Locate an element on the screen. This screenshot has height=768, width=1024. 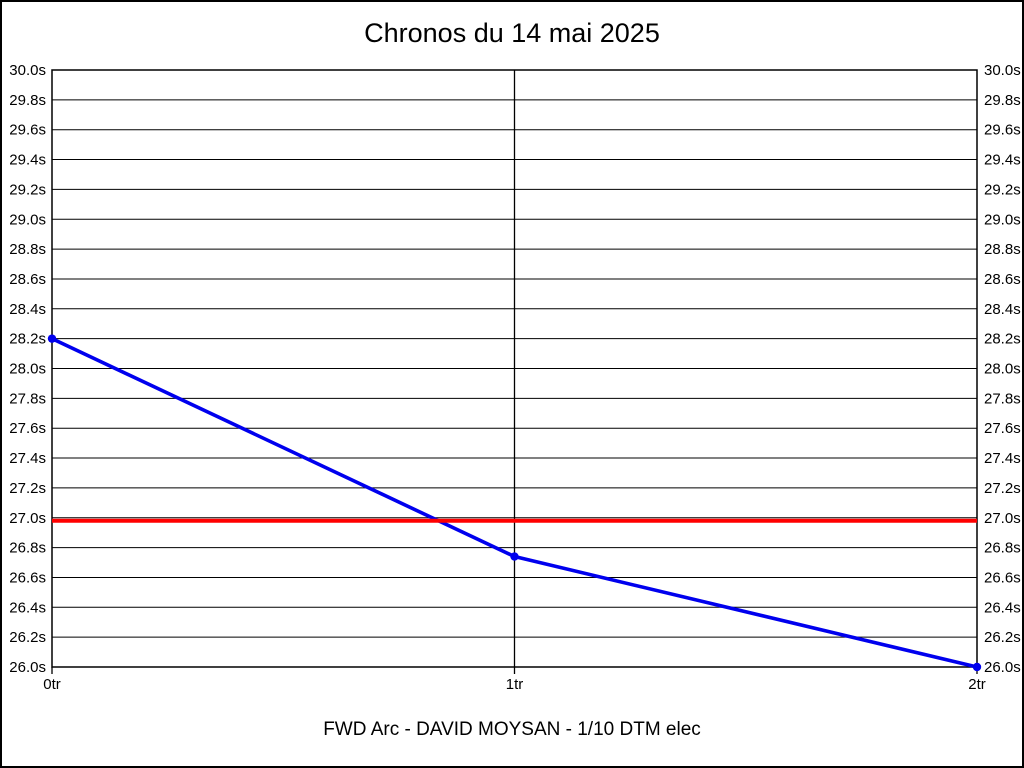
y-tick-label-left: 26.0s is located at coordinates (27, 667).